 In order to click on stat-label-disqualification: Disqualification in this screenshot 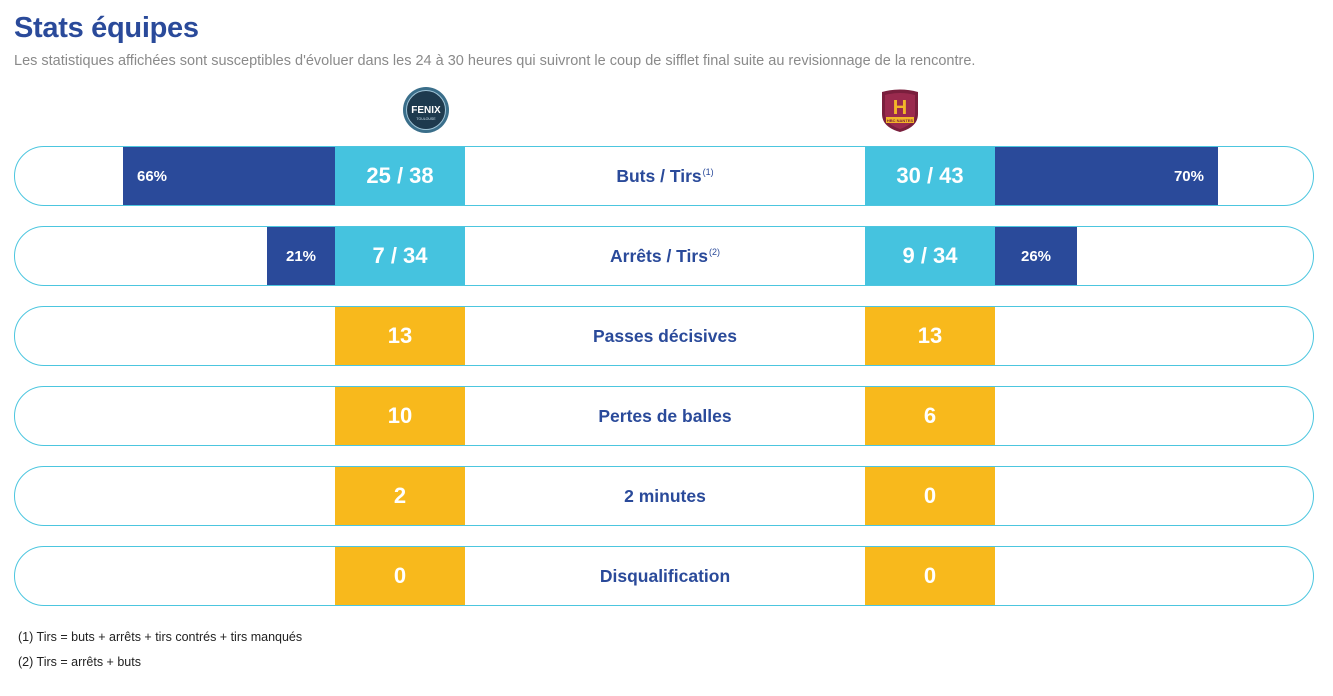, I will do `click(665, 575)`.